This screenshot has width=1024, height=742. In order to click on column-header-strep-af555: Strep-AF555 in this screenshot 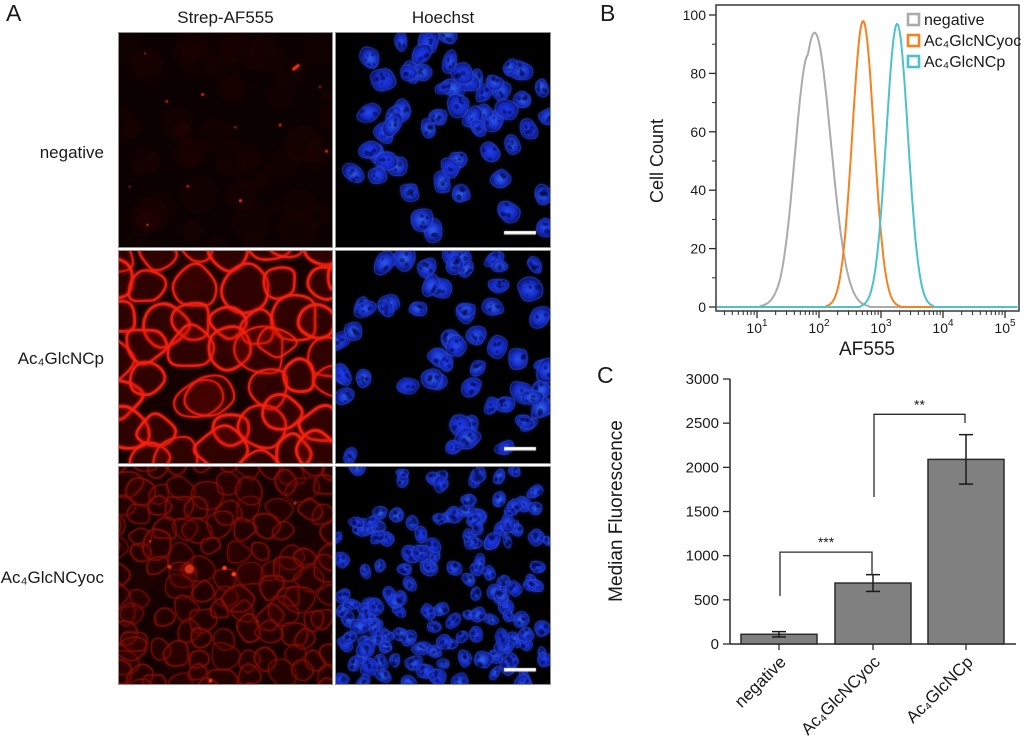, I will do `click(225, 17)`.